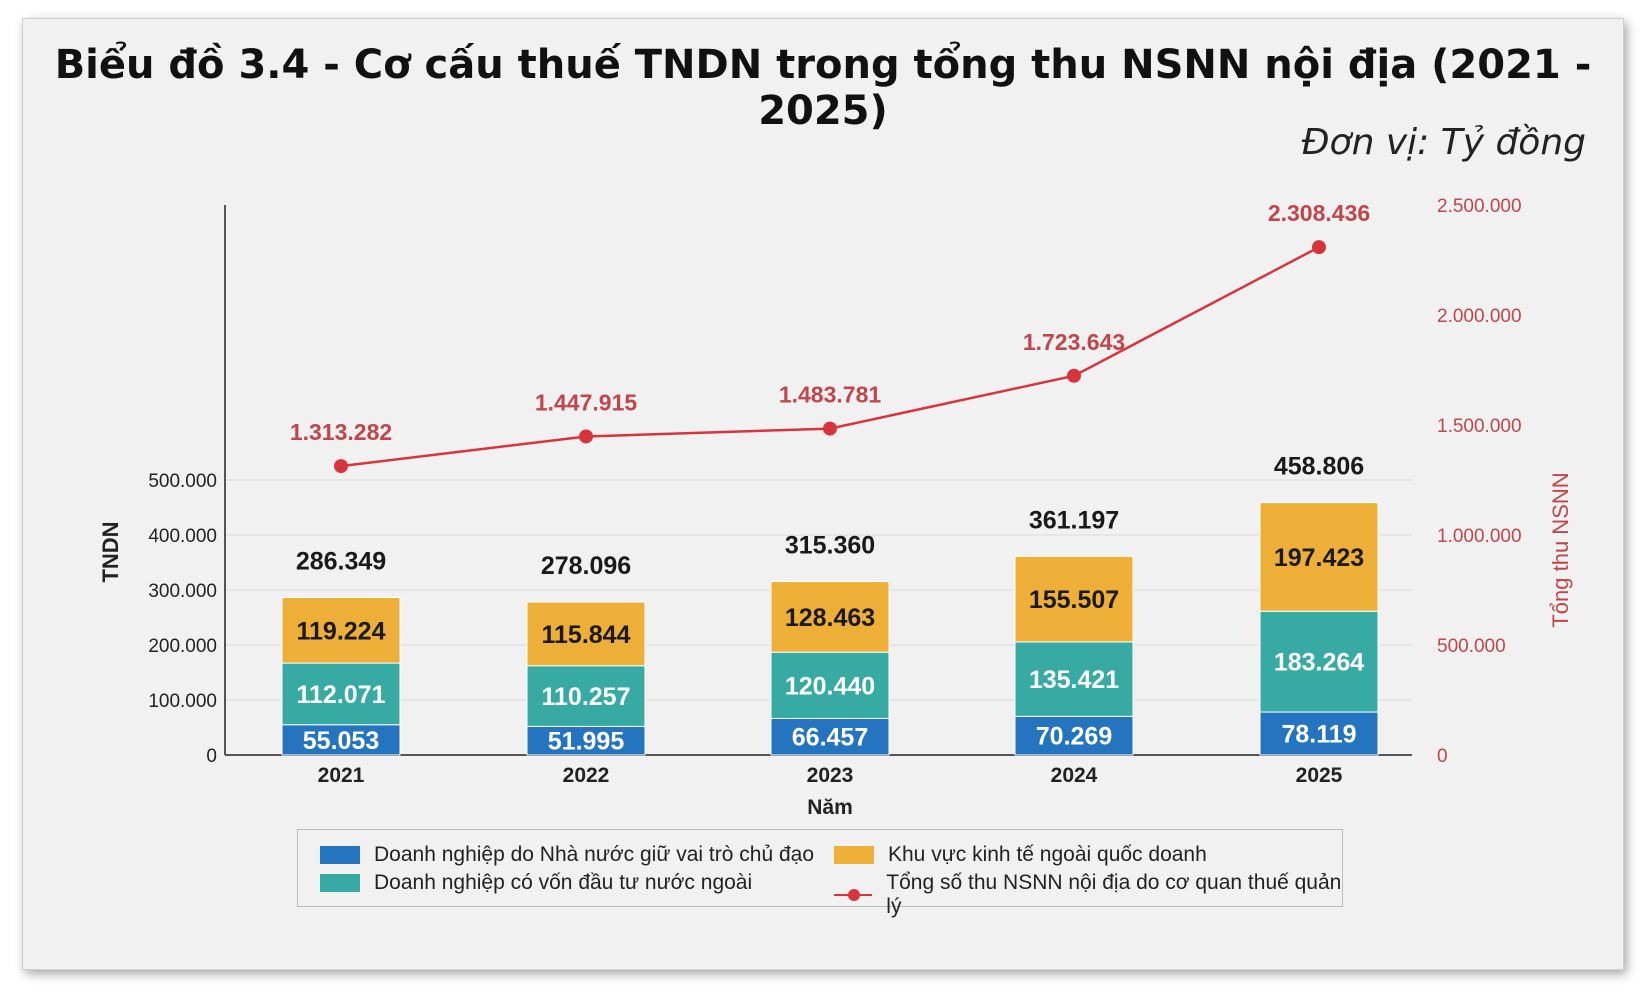  What do you see at coordinates (1047, 854) in the screenshot?
I see `legend-label-private: Khu vực kinh tế ngoài quốc doanh` at bounding box center [1047, 854].